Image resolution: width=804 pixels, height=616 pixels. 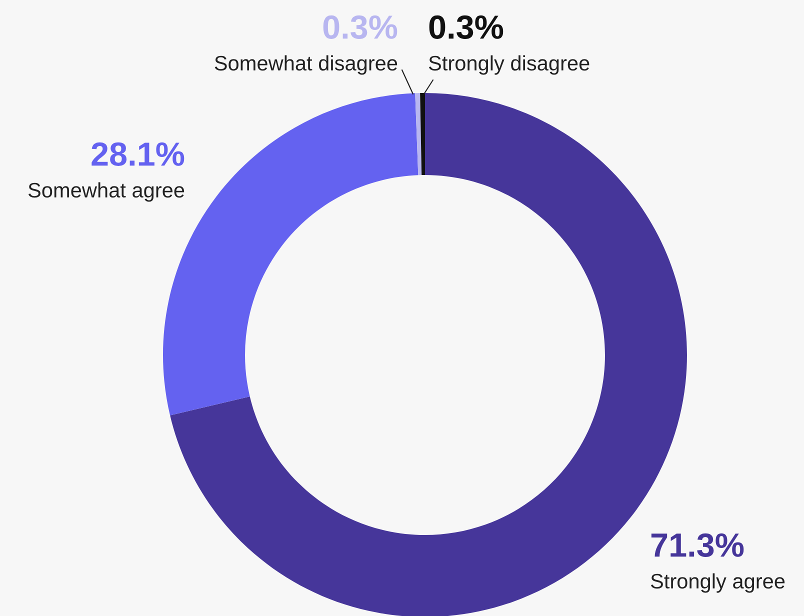 What do you see at coordinates (106, 192) in the screenshot?
I see `slice-label: Somewhat agree` at bounding box center [106, 192].